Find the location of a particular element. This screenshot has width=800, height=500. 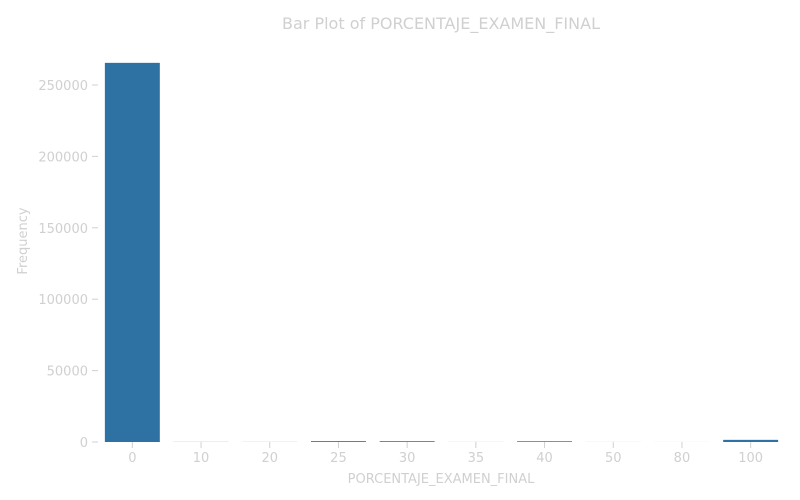

x-tick-label: 40 is located at coordinates (544, 458).